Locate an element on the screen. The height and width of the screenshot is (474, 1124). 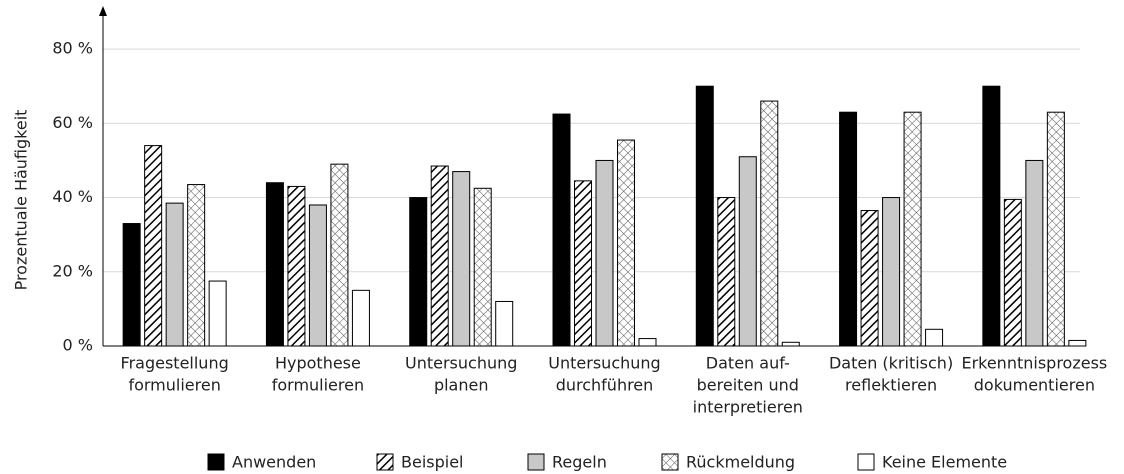
legend-label: Regeln is located at coordinates (579, 462).